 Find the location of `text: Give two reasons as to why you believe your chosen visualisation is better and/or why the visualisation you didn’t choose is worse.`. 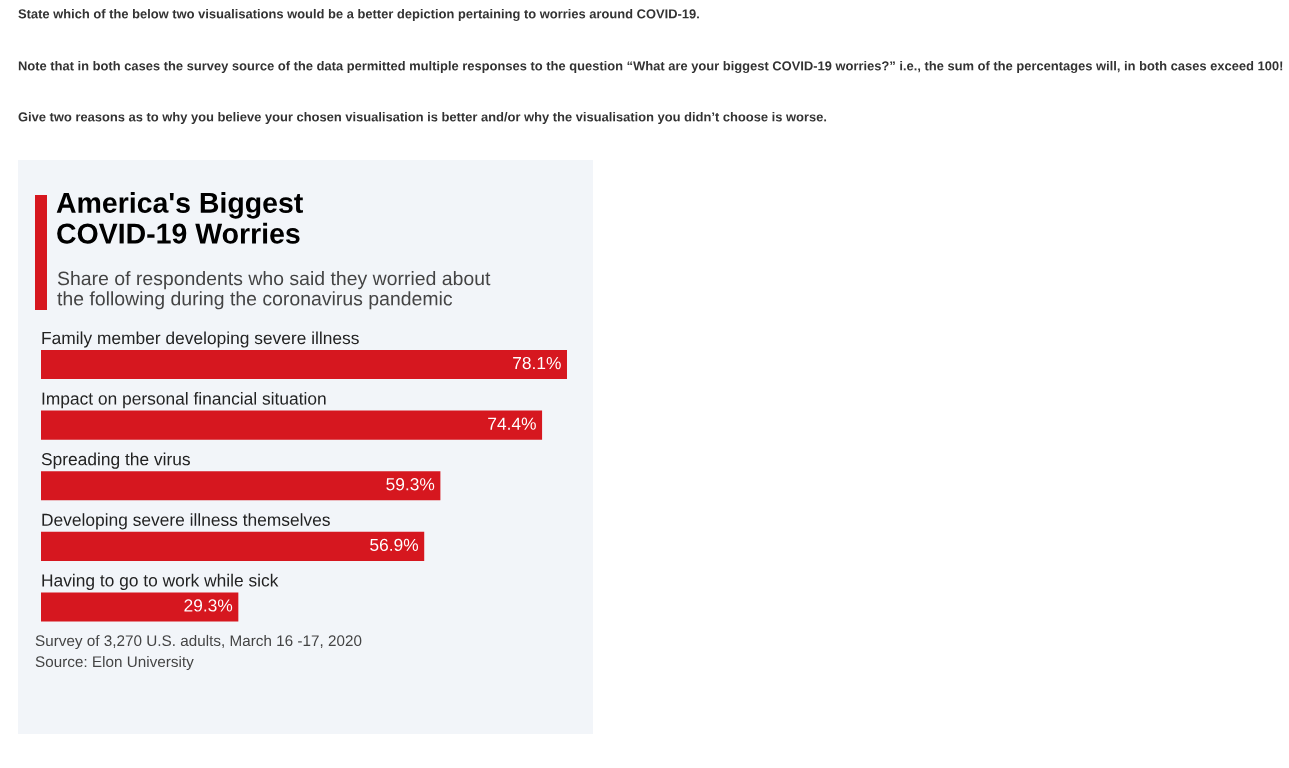

text: Give two reasons as to why you believe your chosen visualisation is better and/or why the visualisation you didn’t choose is worse. is located at coordinates (422, 118).